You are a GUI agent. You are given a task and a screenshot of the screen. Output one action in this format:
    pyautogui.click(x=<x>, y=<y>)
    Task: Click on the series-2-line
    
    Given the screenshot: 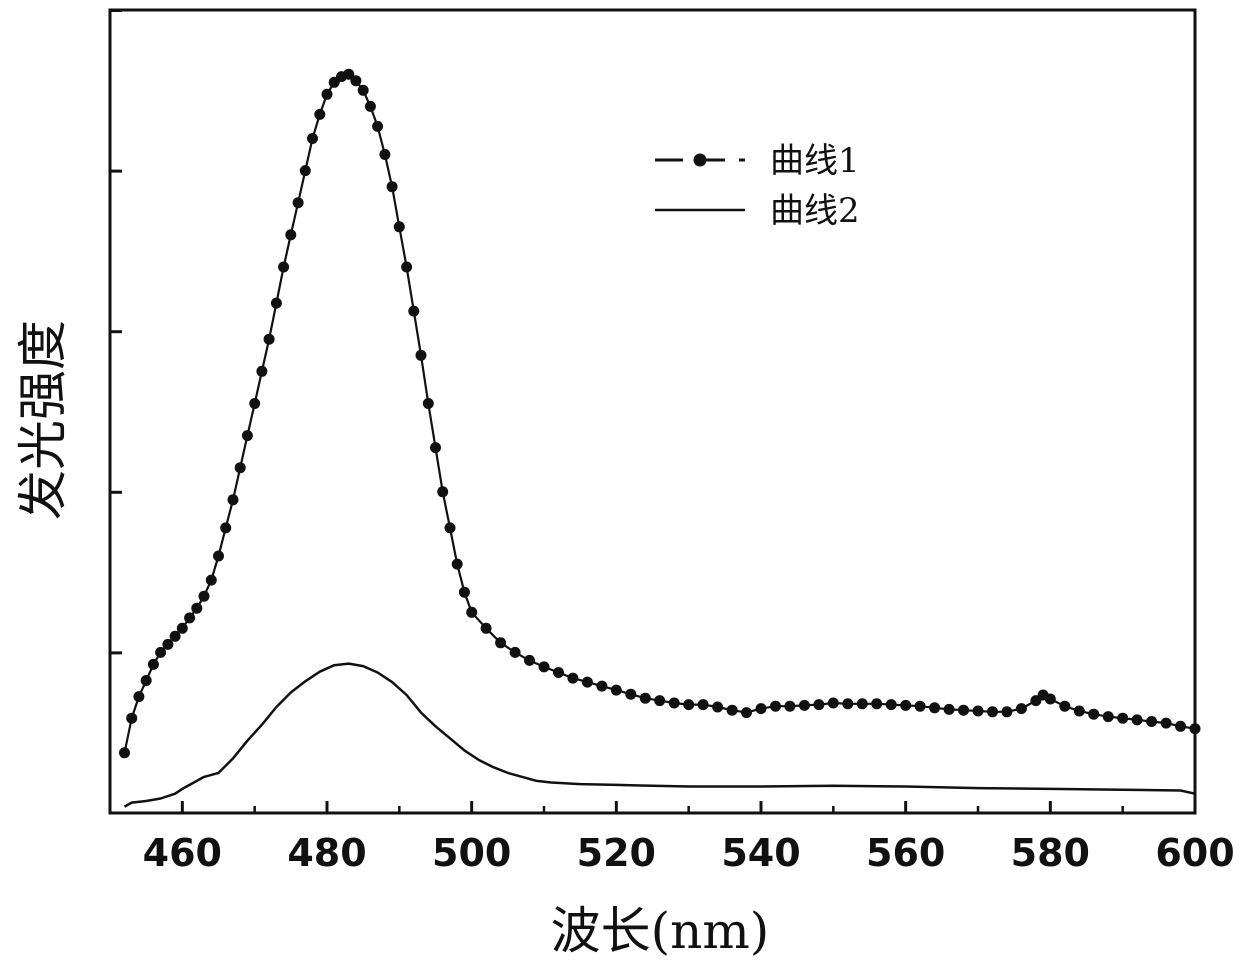 What is the action you would take?
    pyautogui.click(x=659, y=735)
    